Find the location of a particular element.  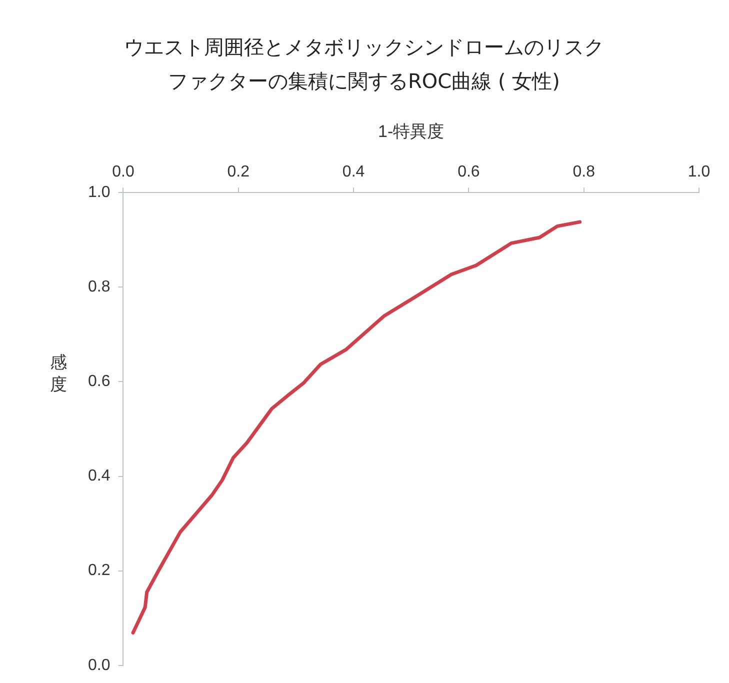

x-tick-label: 0.2 is located at coordinates (238, 171).